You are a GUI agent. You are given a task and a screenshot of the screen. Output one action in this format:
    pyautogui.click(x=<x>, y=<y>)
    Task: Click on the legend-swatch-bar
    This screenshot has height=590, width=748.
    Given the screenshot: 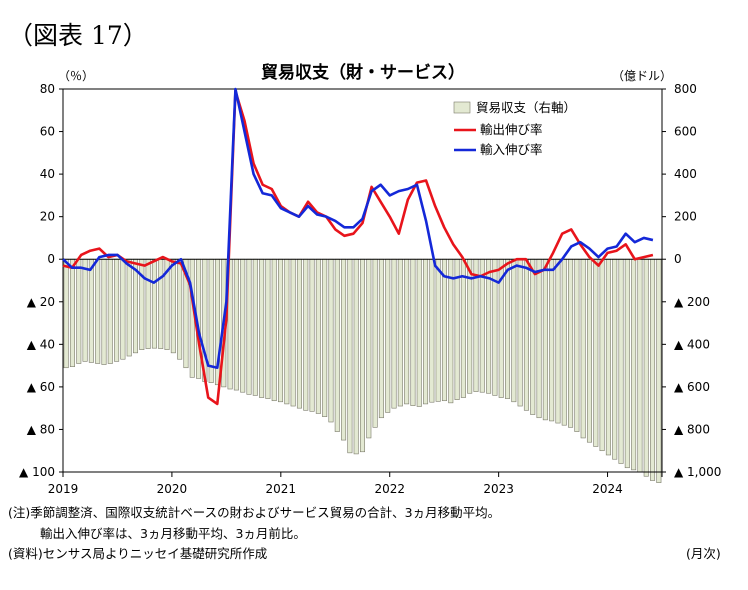 What is the action you would take?
    pyautogui.click(x=462, y=107)
    